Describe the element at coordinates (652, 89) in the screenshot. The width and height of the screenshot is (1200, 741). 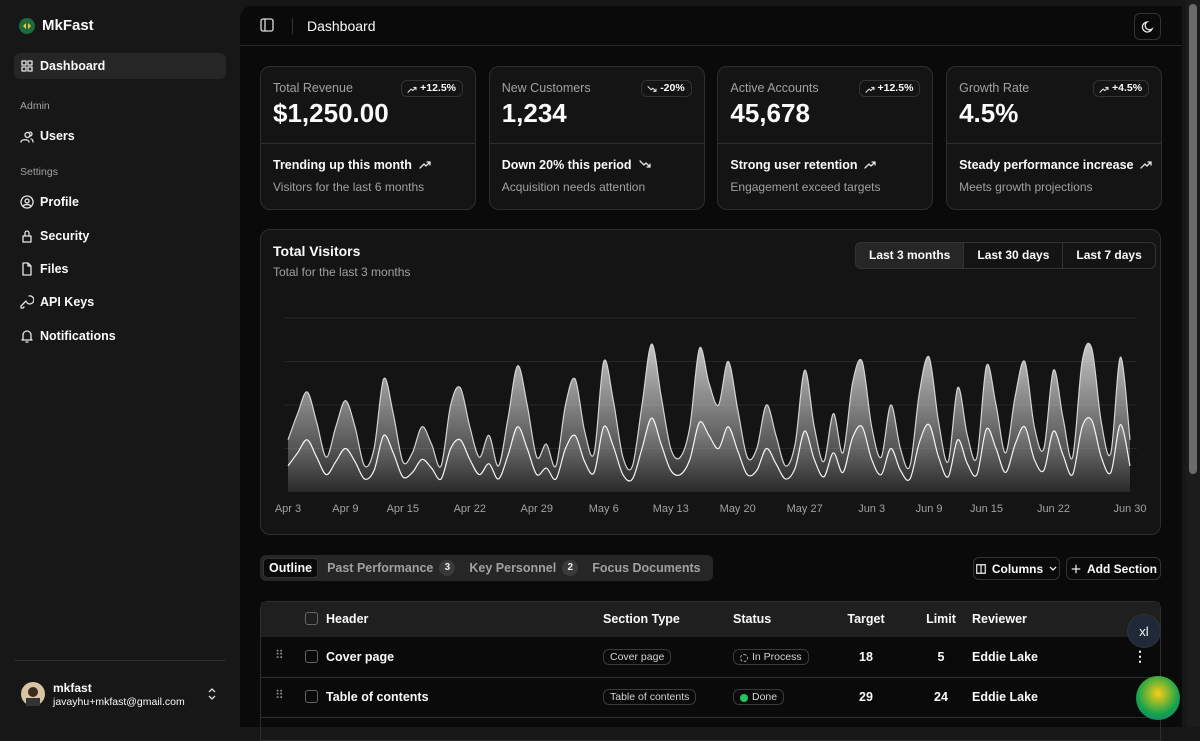
I see `badge-icon` at that location.